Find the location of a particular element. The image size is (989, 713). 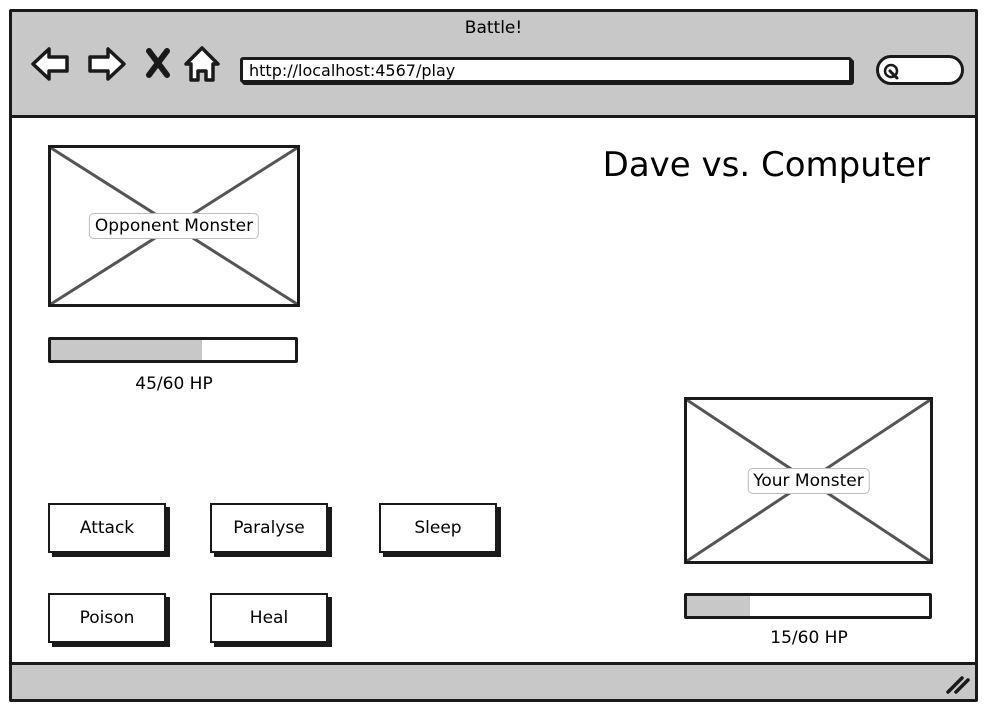

close-icon is located at coordinates (162, 64).